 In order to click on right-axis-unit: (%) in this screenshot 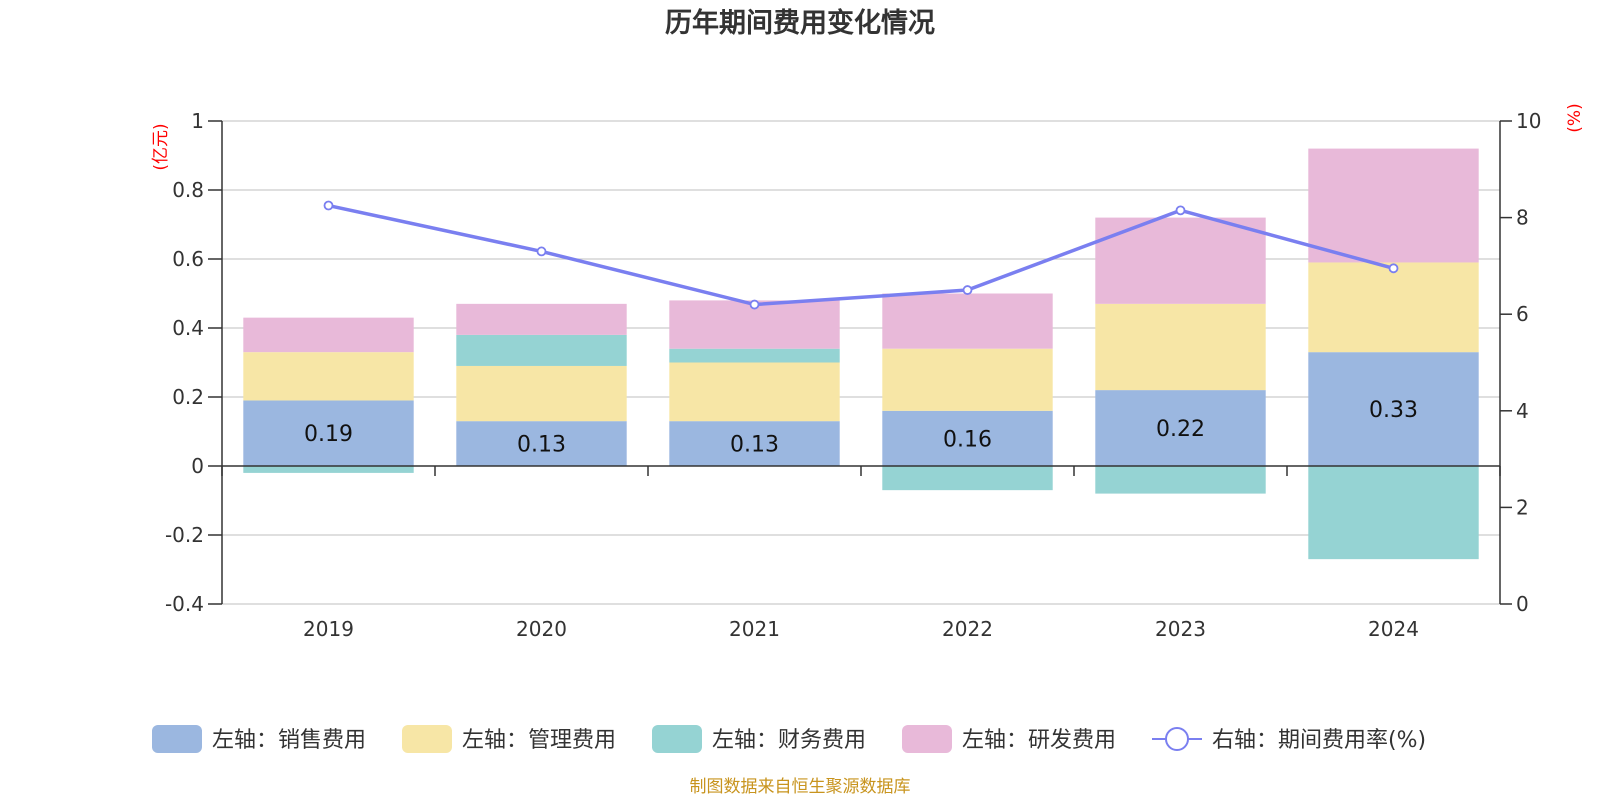, I will do `click(1575, 117)`.